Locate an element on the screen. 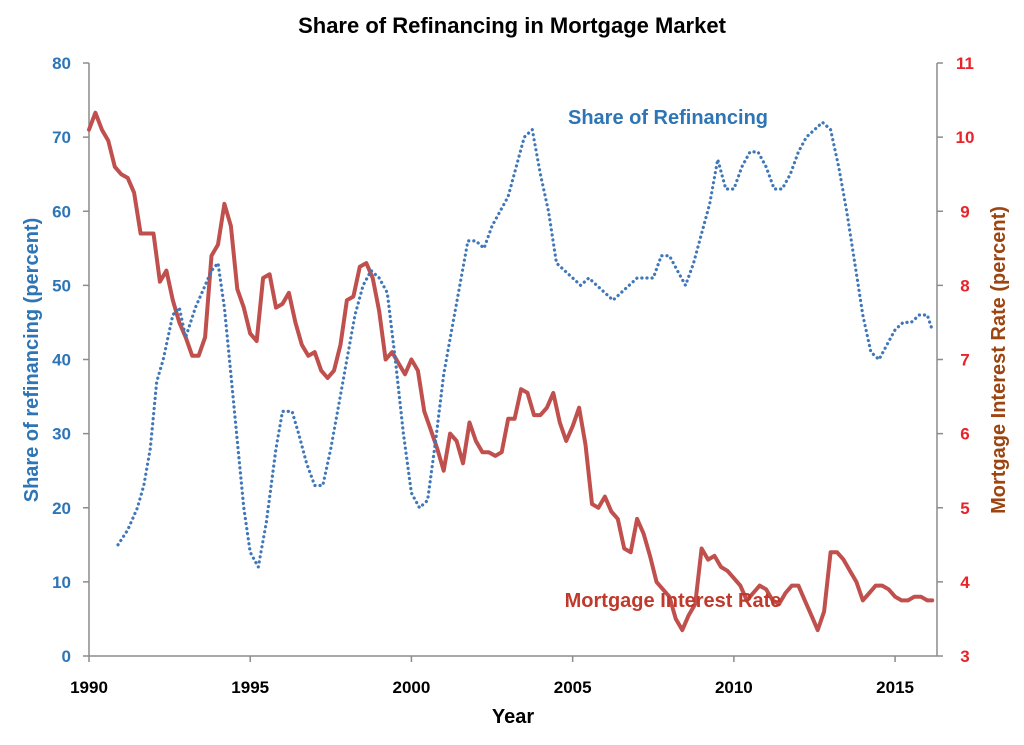  y-left-tick-label: 40 is located at coordinates (61, 360).